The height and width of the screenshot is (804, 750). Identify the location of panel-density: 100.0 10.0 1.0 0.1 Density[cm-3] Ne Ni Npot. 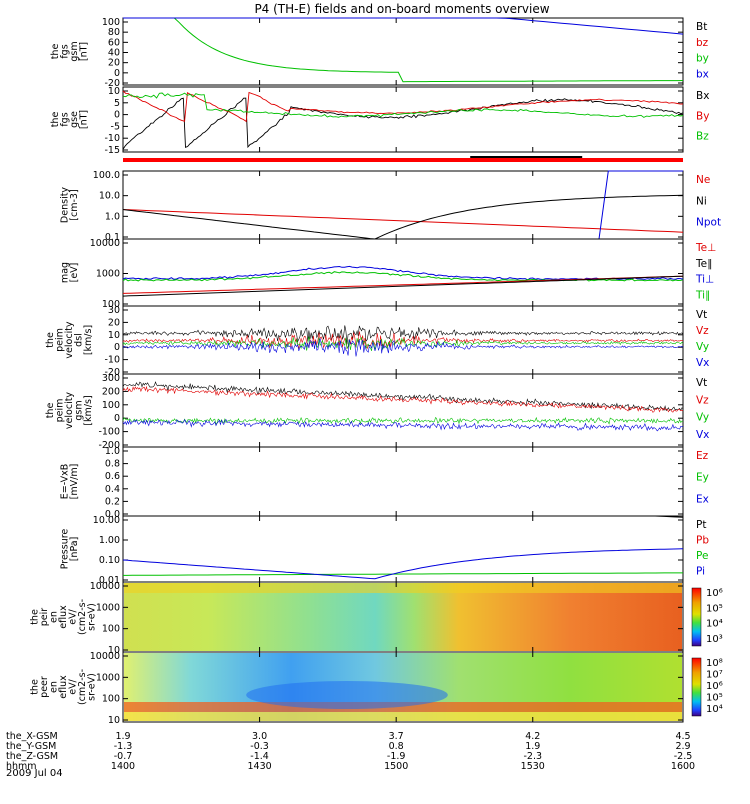
(390, 206).